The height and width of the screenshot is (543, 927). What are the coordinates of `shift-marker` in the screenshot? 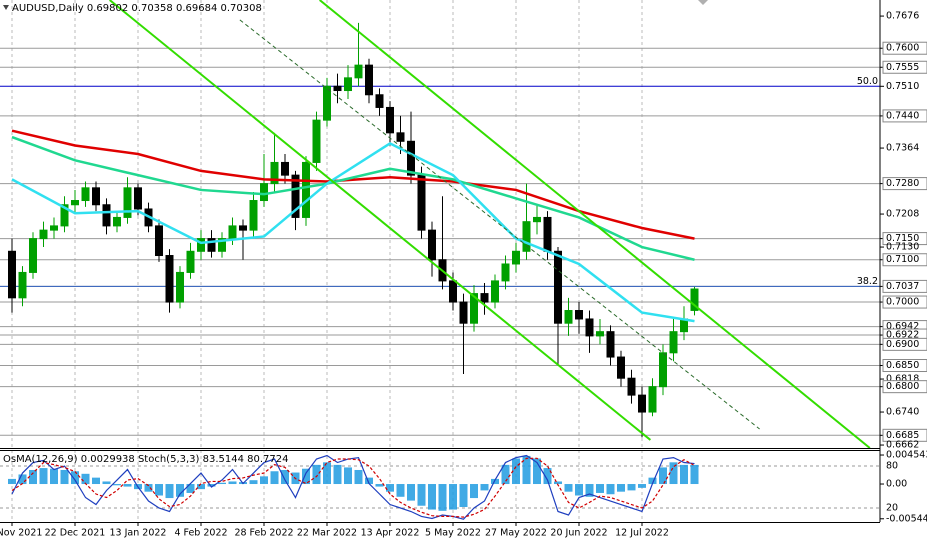 It's located at (703, 2).